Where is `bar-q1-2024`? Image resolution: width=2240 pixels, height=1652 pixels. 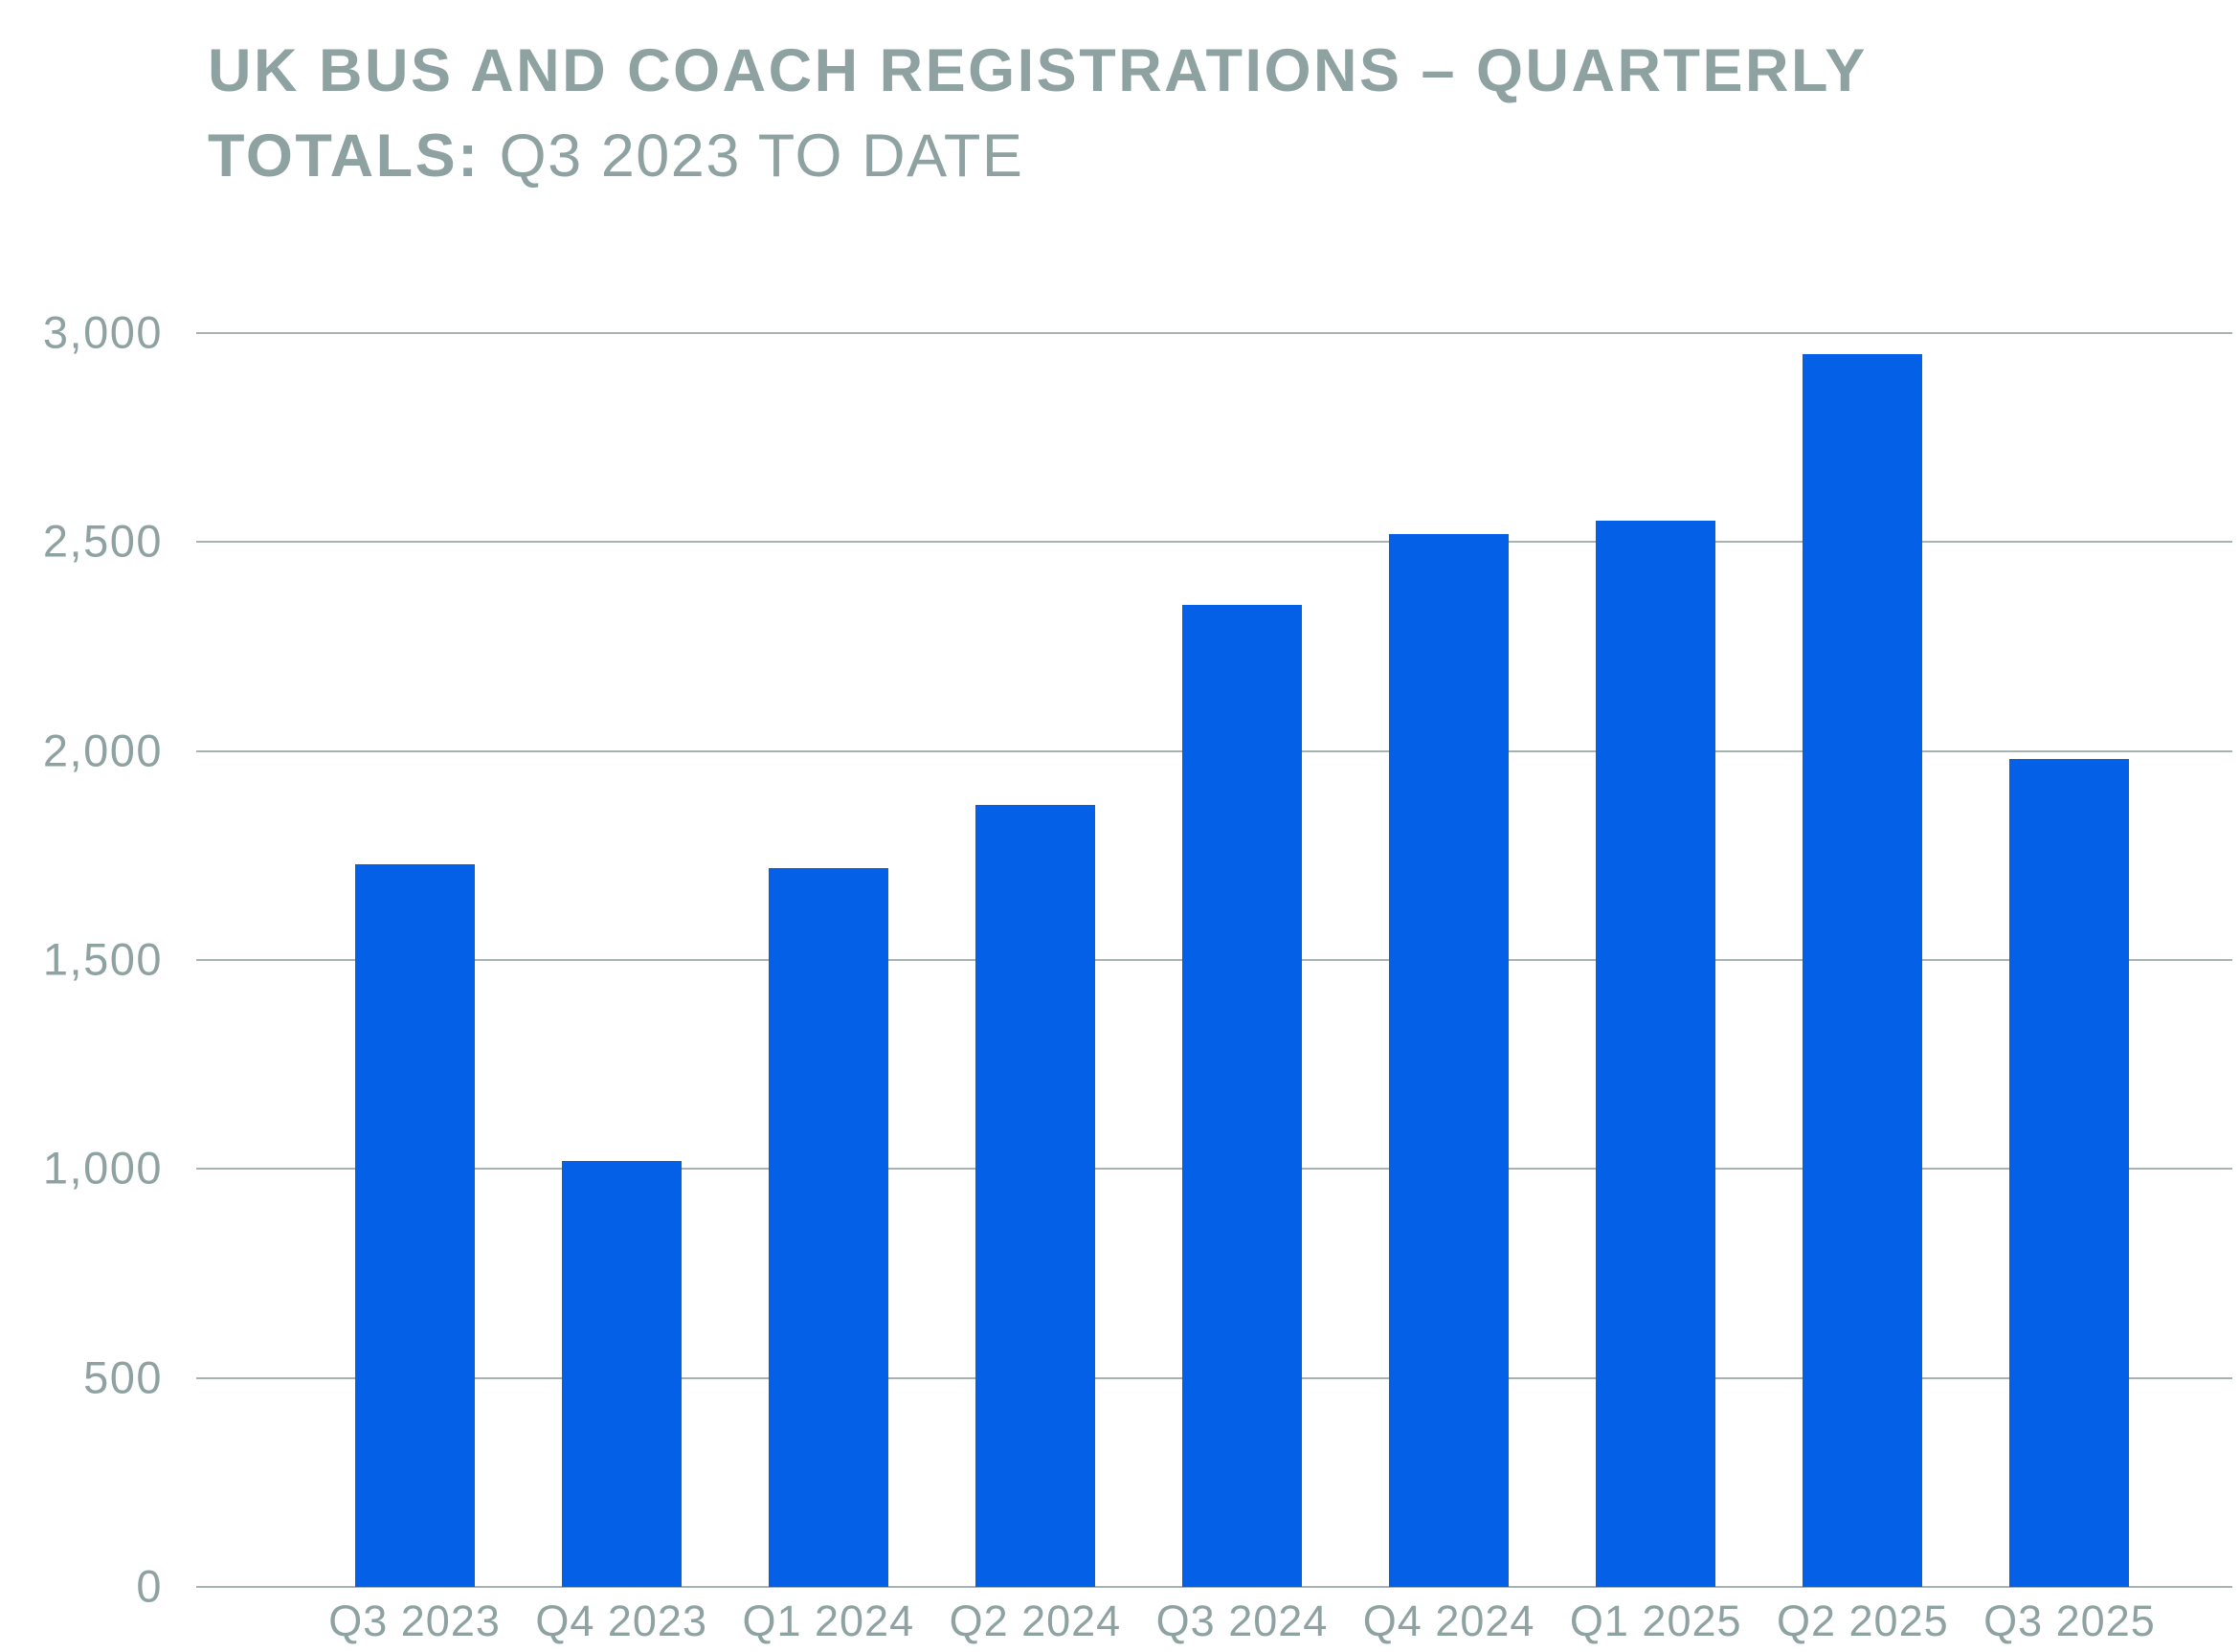 bar-q1-2024 is located at coordinates (828, 1227).